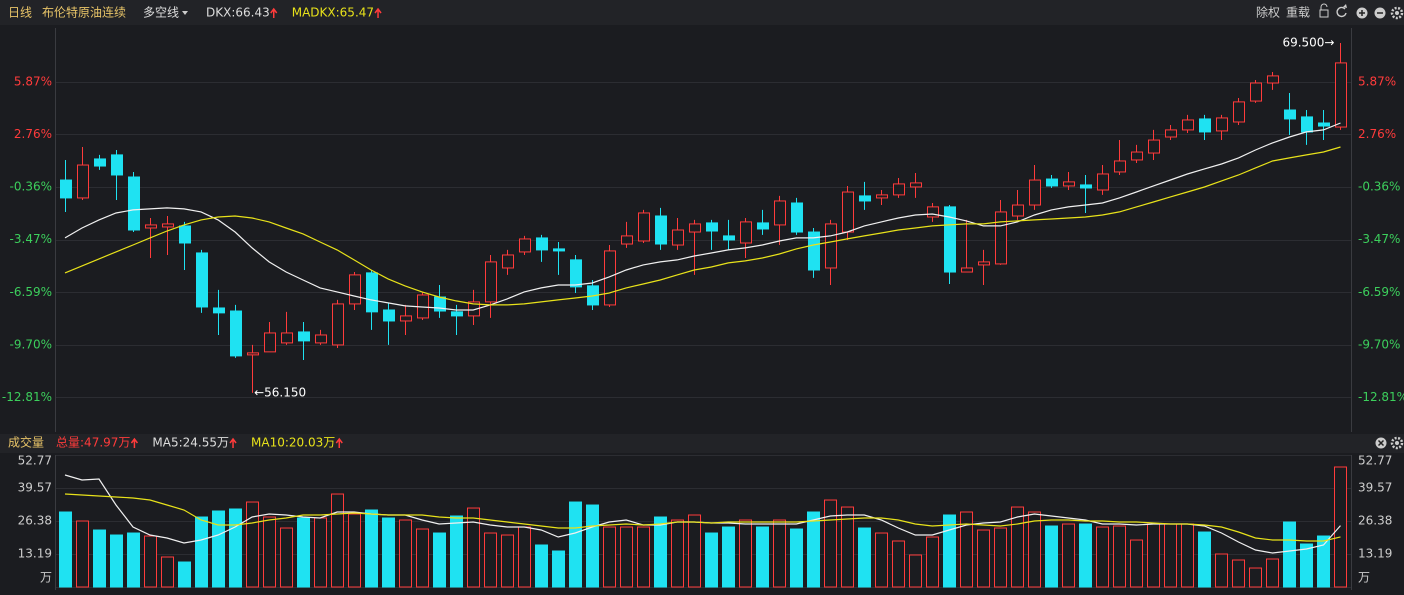 The image size is (1404, 595). I want to click on y-tick-label: 26.38, so click(35, 521).